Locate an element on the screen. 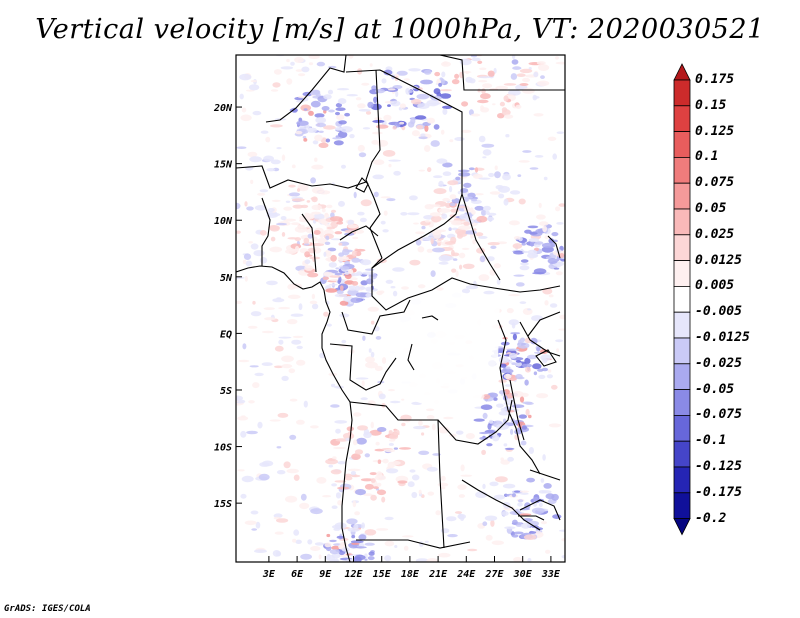 The image size is (800, 618). colorbar-label: -0.1 is located at coordinates (711, 441).